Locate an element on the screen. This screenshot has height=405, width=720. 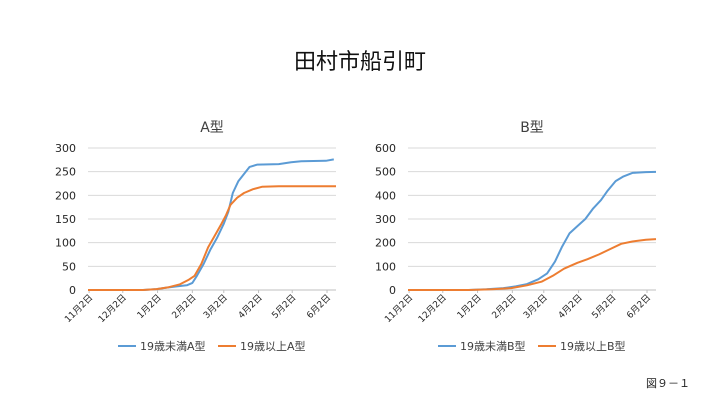
y-tick-label: 50 is located at coordinates (69, 266).